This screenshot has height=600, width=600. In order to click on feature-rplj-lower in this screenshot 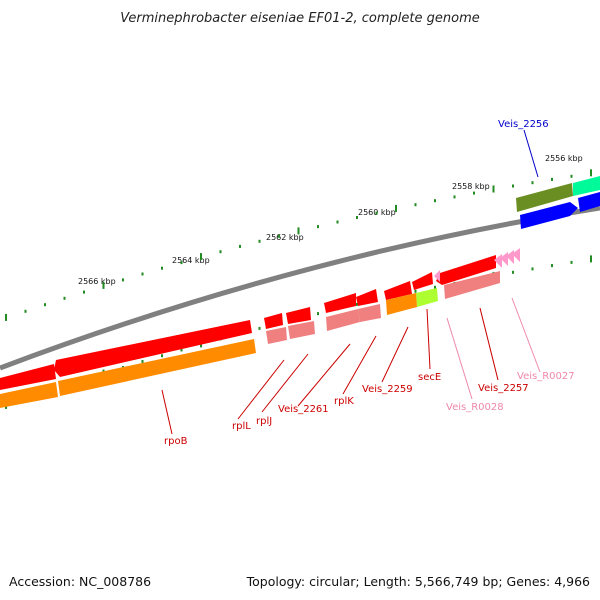, I will do `click(301, 330)`.